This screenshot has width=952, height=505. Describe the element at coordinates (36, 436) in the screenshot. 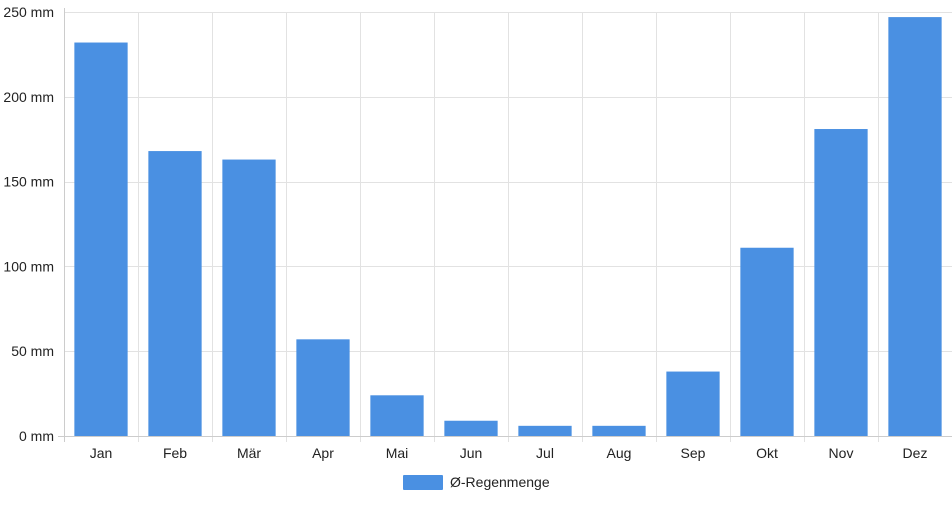

I see `y-tick-label: 0 mm` at that location.